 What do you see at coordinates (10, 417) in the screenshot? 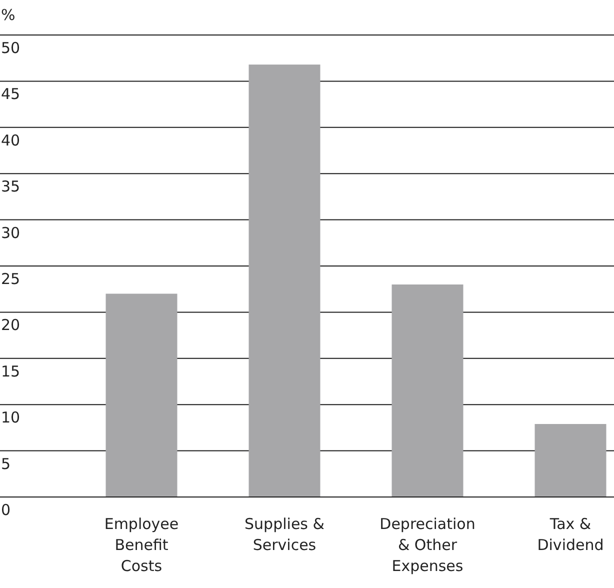
I see `y-tick-label: 10` at bounding box center [10, 417].